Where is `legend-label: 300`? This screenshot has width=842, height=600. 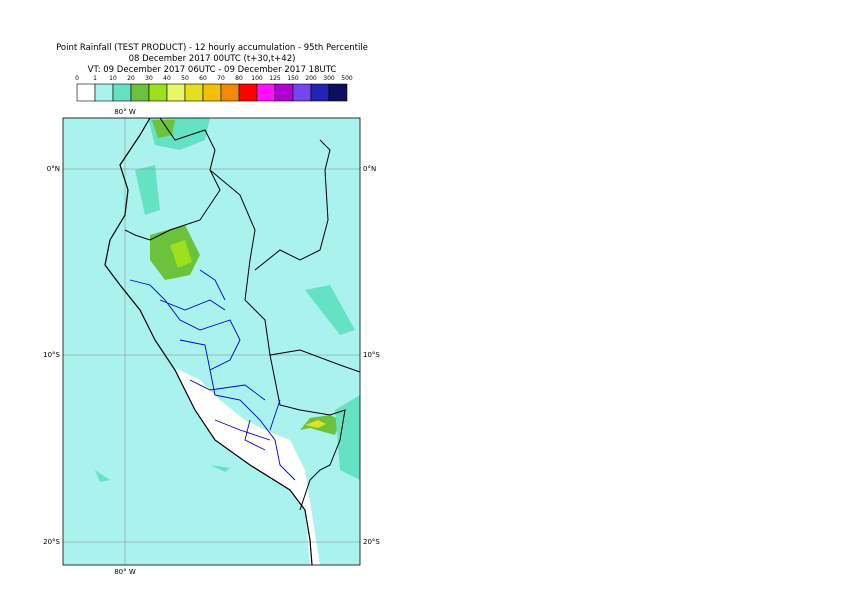 legend-label: 300 is located at coordinates (329, 78).